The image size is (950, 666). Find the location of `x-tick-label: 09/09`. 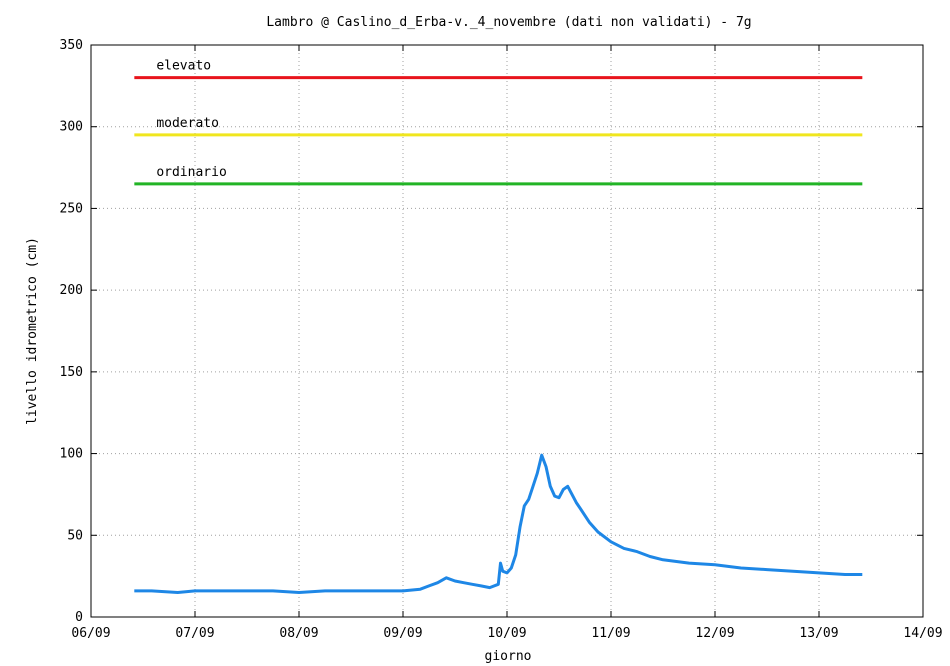

x-tick-label: 09/09 is located at coordinates (402, 633).